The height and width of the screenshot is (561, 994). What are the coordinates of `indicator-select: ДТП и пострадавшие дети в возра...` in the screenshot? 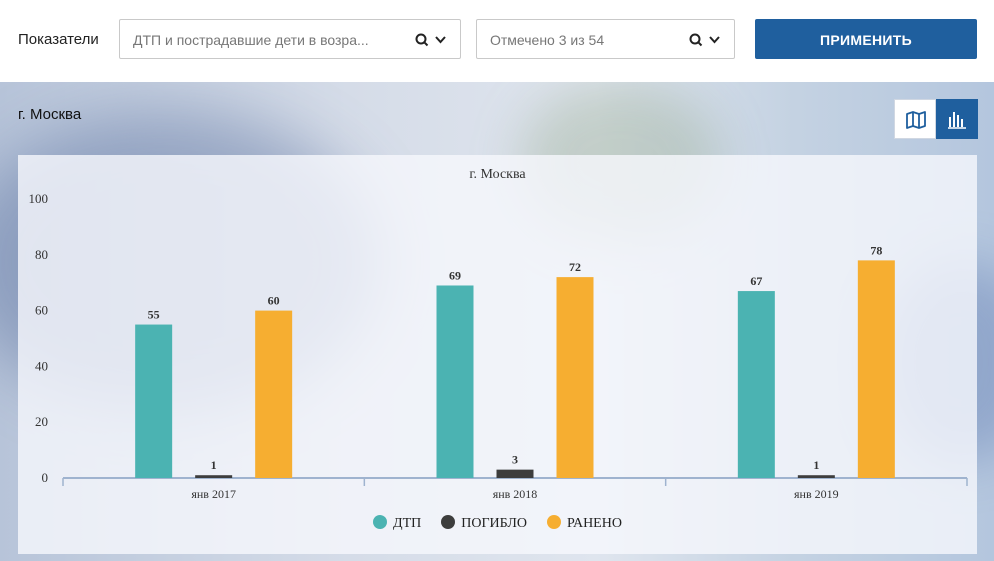 It's located at (290, 39).